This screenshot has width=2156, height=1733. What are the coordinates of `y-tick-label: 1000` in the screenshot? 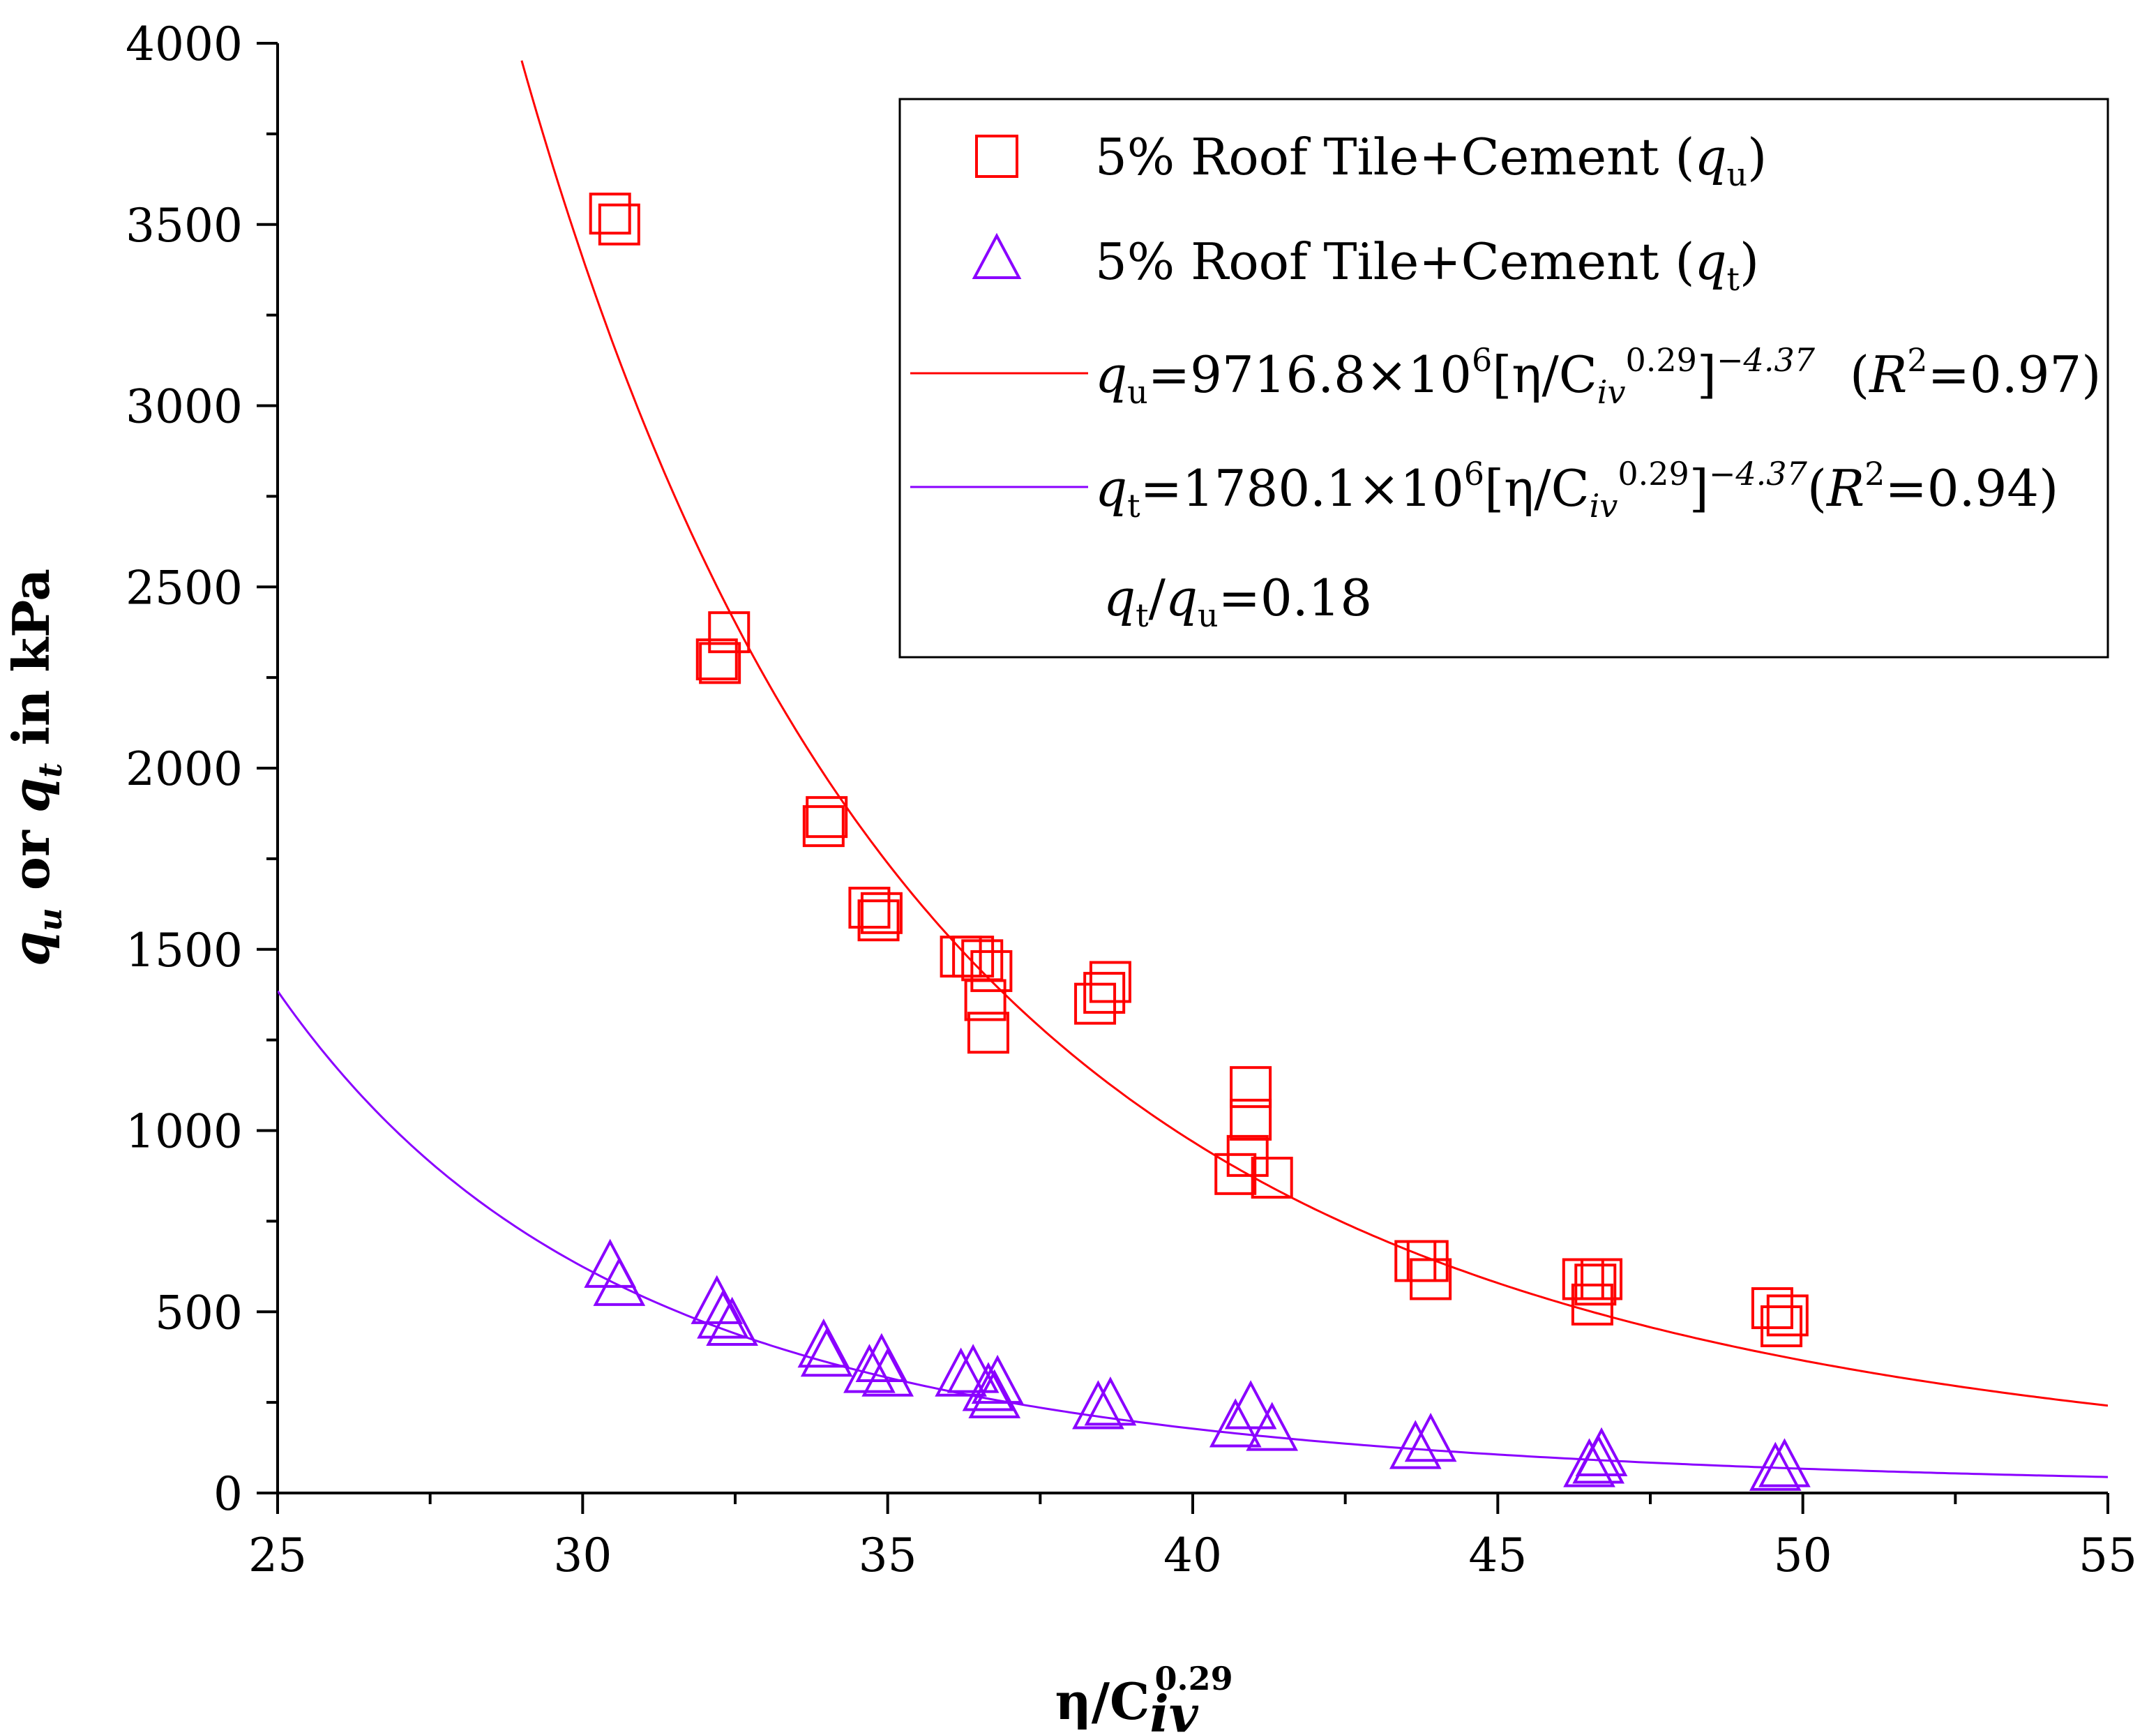 It's located at (184, 1132).